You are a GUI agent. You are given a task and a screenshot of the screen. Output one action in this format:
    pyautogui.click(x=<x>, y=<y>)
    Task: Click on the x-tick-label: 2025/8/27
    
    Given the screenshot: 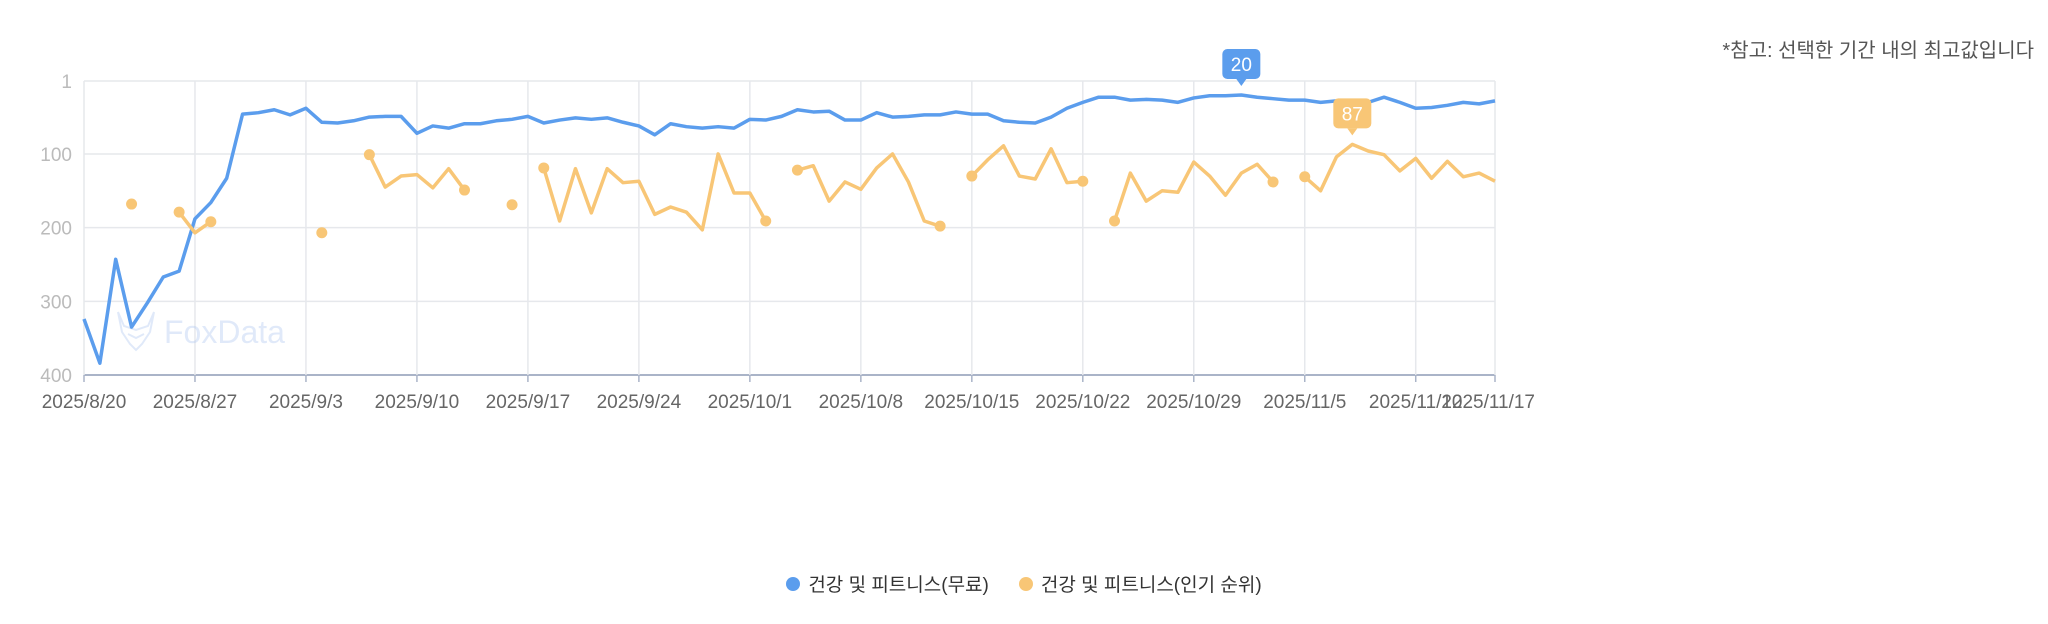 What is the action you would take?
    pyautogui.click(x=195, y=402)
    